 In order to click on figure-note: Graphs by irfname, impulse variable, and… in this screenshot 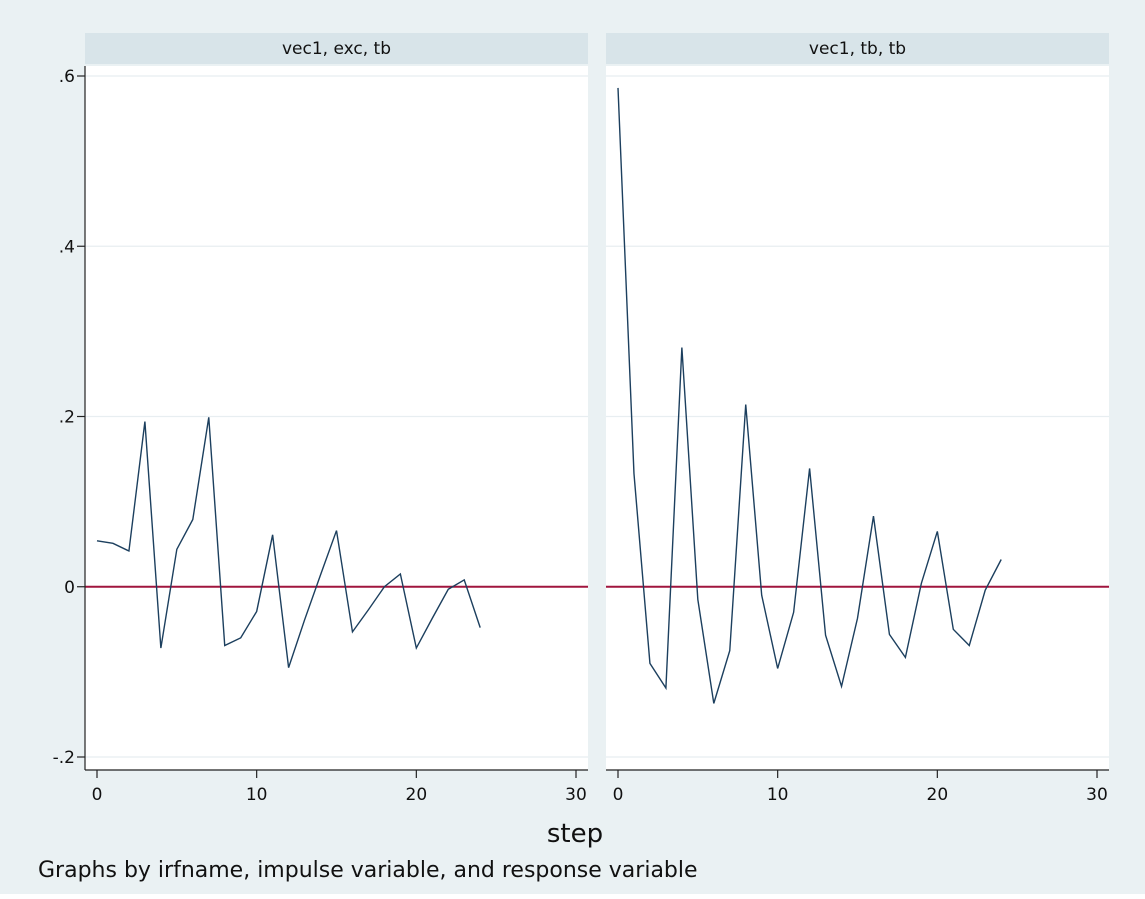, I will do `click(368, 870)`.